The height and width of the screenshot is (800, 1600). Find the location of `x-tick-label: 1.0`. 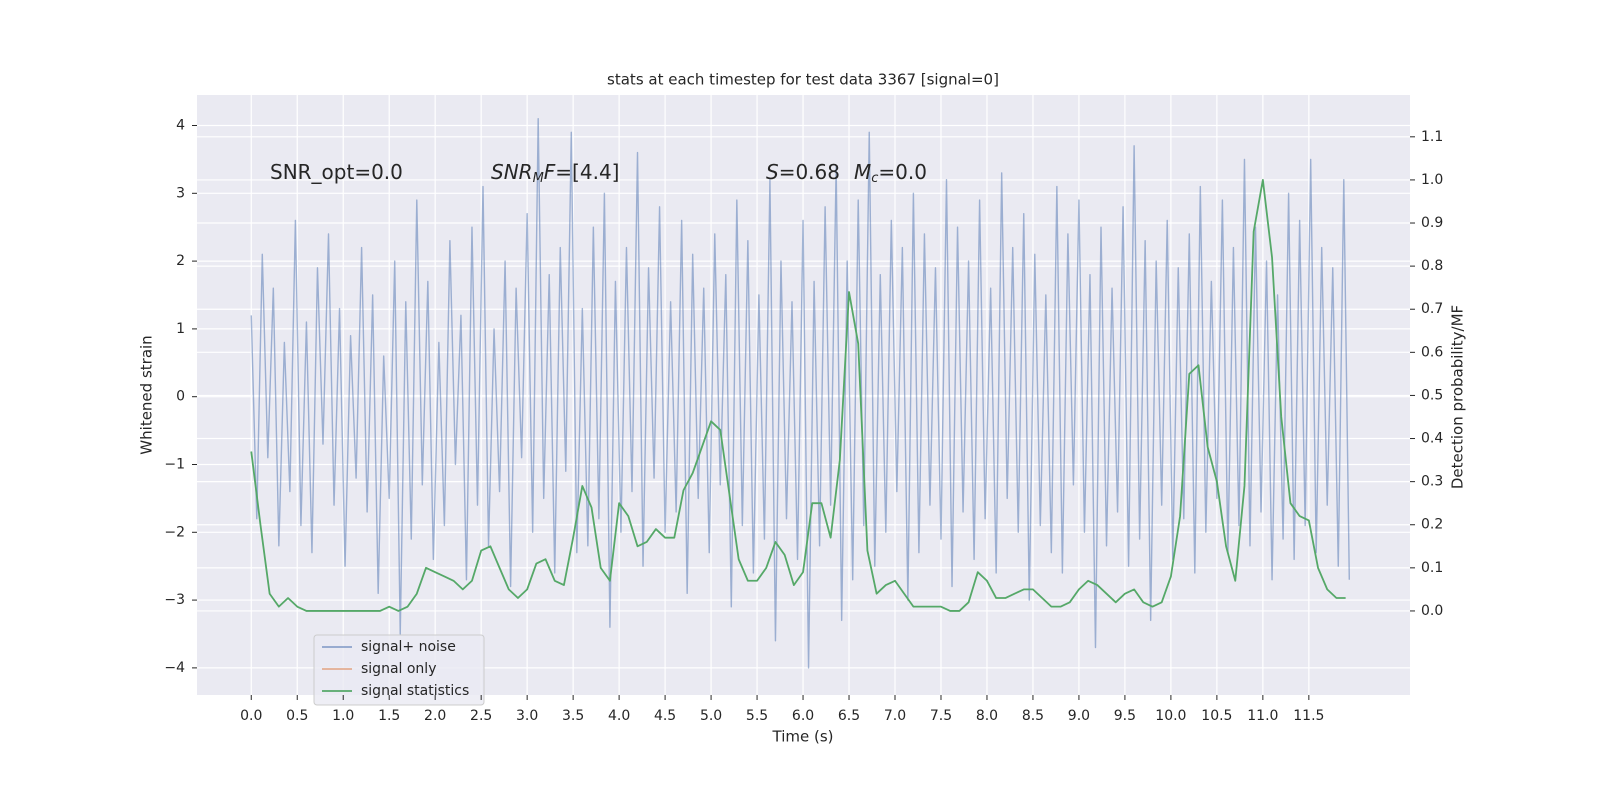

x-tick-label: 1.0 is located at coordinates (343, 716).